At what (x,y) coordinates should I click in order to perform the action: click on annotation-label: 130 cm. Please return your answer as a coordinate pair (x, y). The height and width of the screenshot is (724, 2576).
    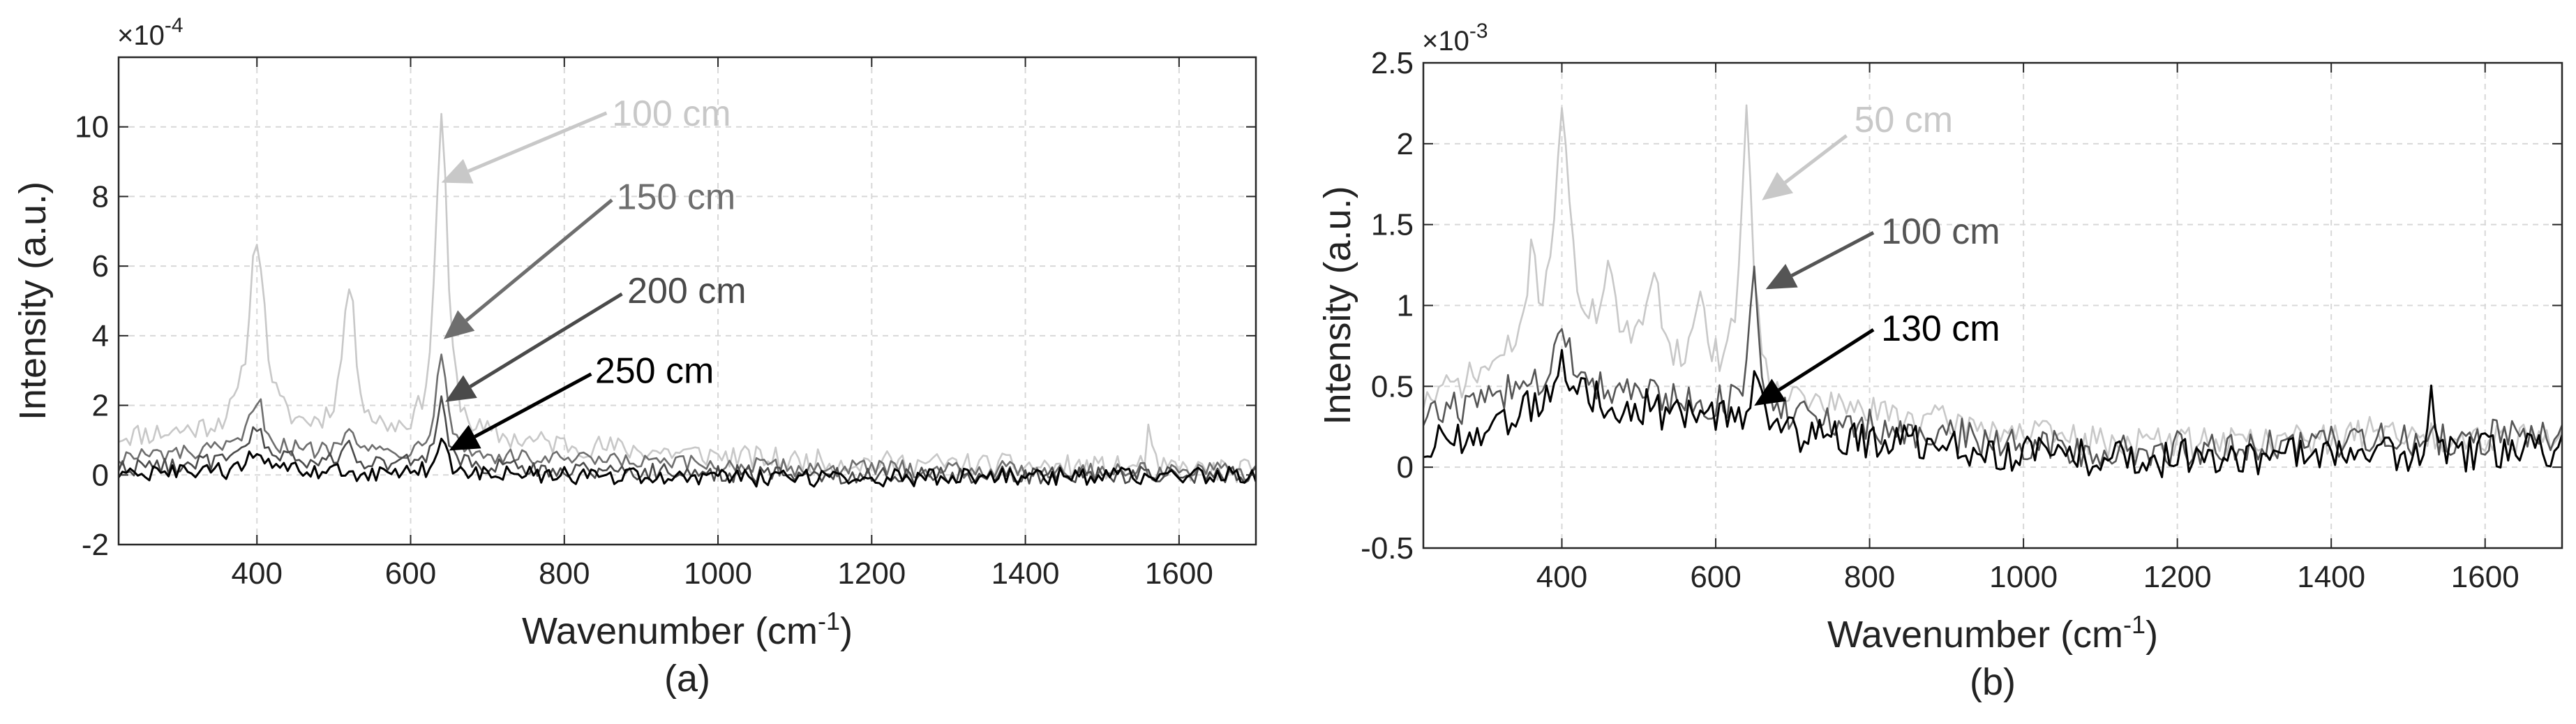
    Looking at the image, I should click on (1941, 329).